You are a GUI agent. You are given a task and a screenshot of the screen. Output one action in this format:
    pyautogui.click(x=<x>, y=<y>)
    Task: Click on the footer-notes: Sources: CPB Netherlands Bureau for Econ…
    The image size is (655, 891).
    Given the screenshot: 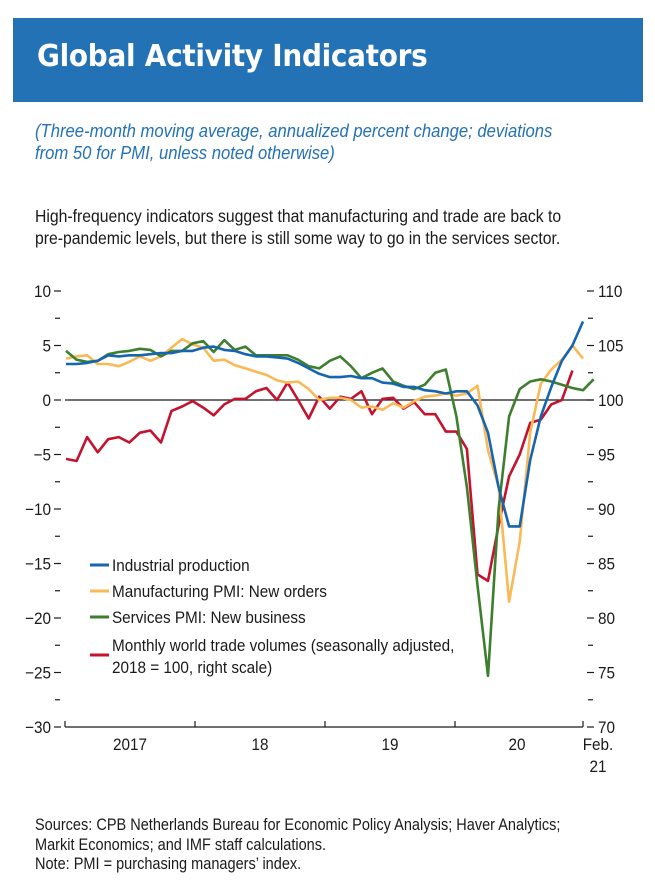 What is the action you would take?
    pyautogui.click(x=325, y=845)
    